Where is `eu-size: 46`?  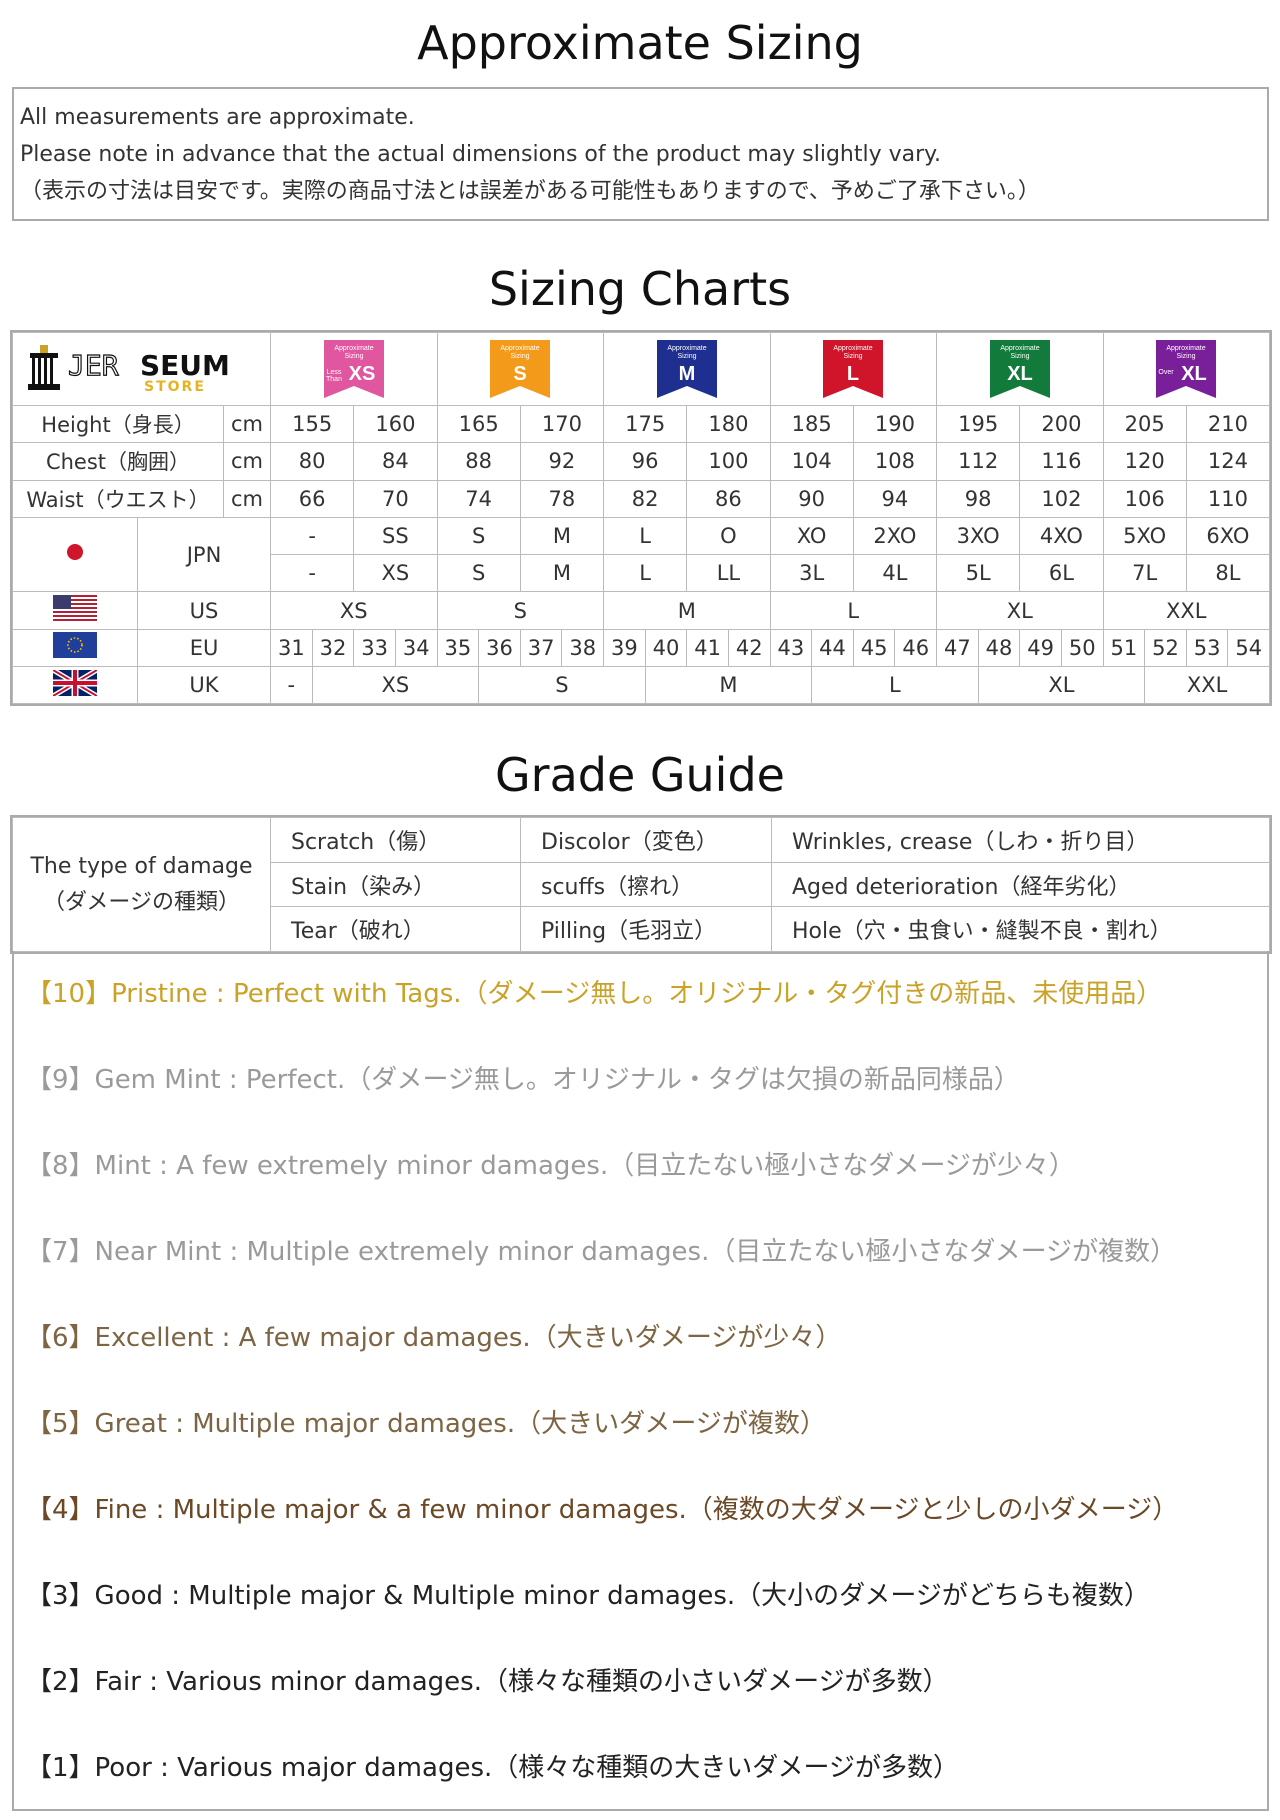 eu-size: 46 is located at coordinates (916, 648).